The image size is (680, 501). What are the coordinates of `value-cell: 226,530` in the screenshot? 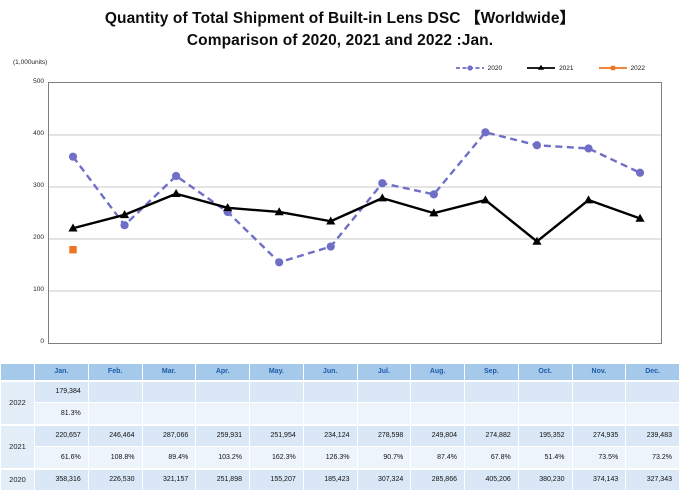 It's located at (115, 479).